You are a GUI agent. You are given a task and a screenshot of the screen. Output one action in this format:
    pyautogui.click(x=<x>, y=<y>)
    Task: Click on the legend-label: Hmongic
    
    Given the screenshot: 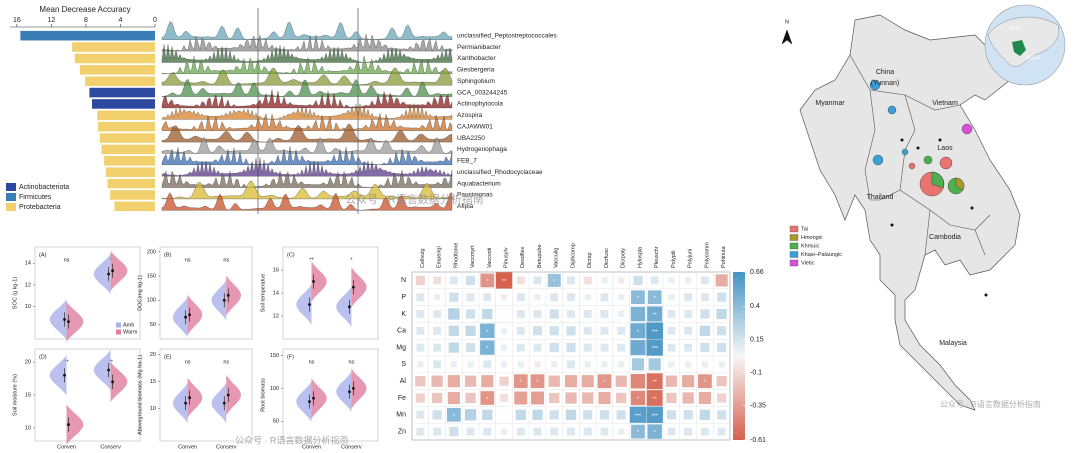 What is the action you would take?
    pyautogui.click(x=812, y=238)
    